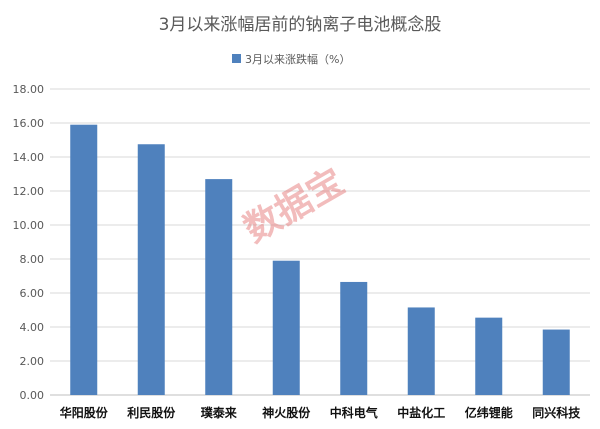 The image size is (600, 429). I want to click on x-tick-label: 亿纬锂能, so click(489, 412).